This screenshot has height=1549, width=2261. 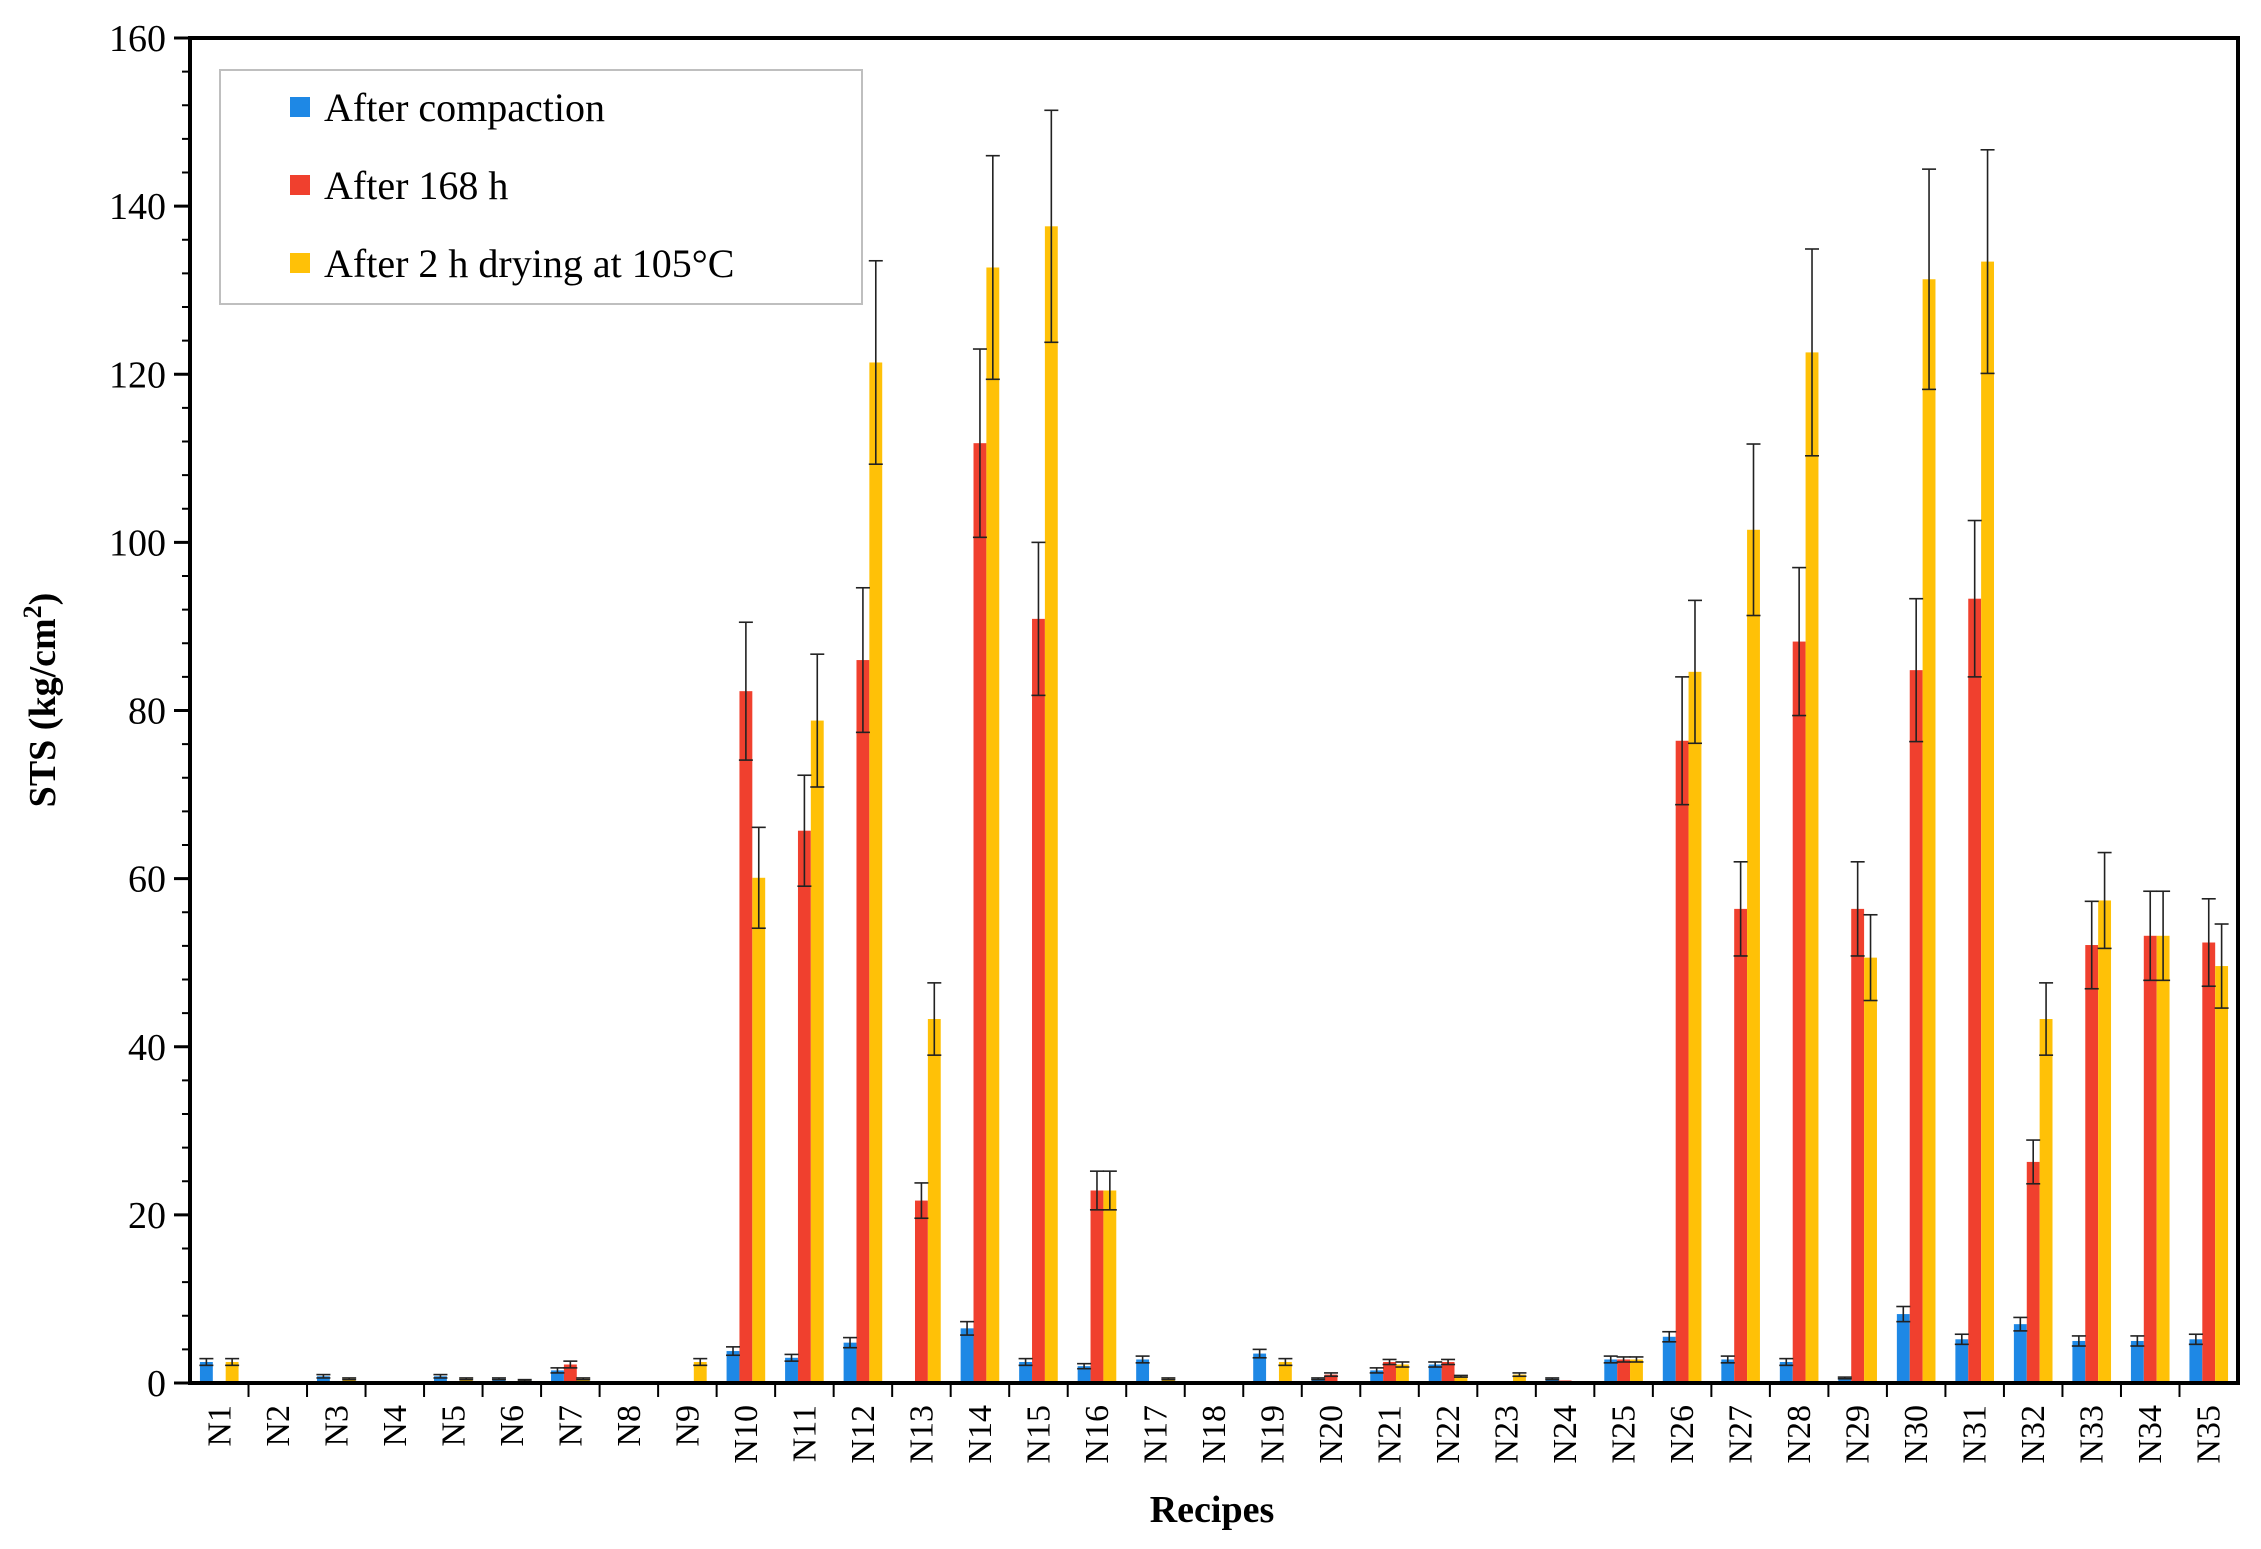 What do you see at coordinates (817, 1051) in the screenshot?
I see `bar-N11-s2` at bounding box center [817, 1051].